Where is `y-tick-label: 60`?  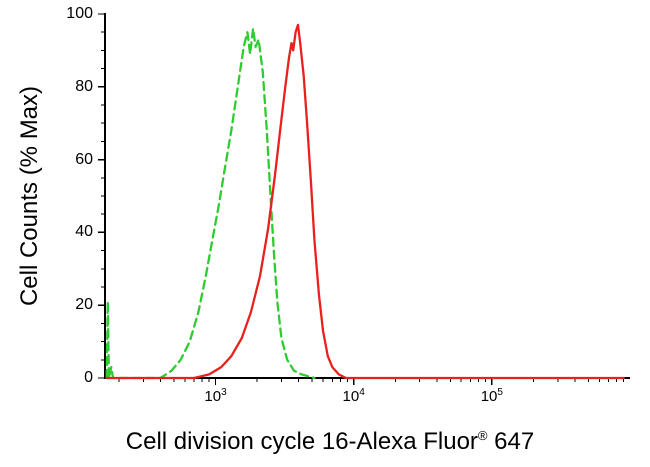
y-tick-label: 60 is located at coordinates (84, 159).